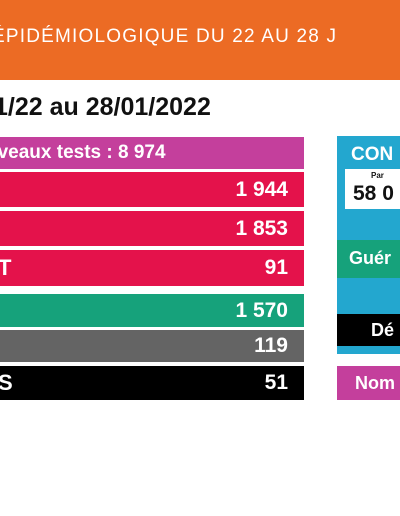 Image resolution: width=400 pixels, height=516 pixels. I want to click on row-value: 1 570, so click(261, 310).